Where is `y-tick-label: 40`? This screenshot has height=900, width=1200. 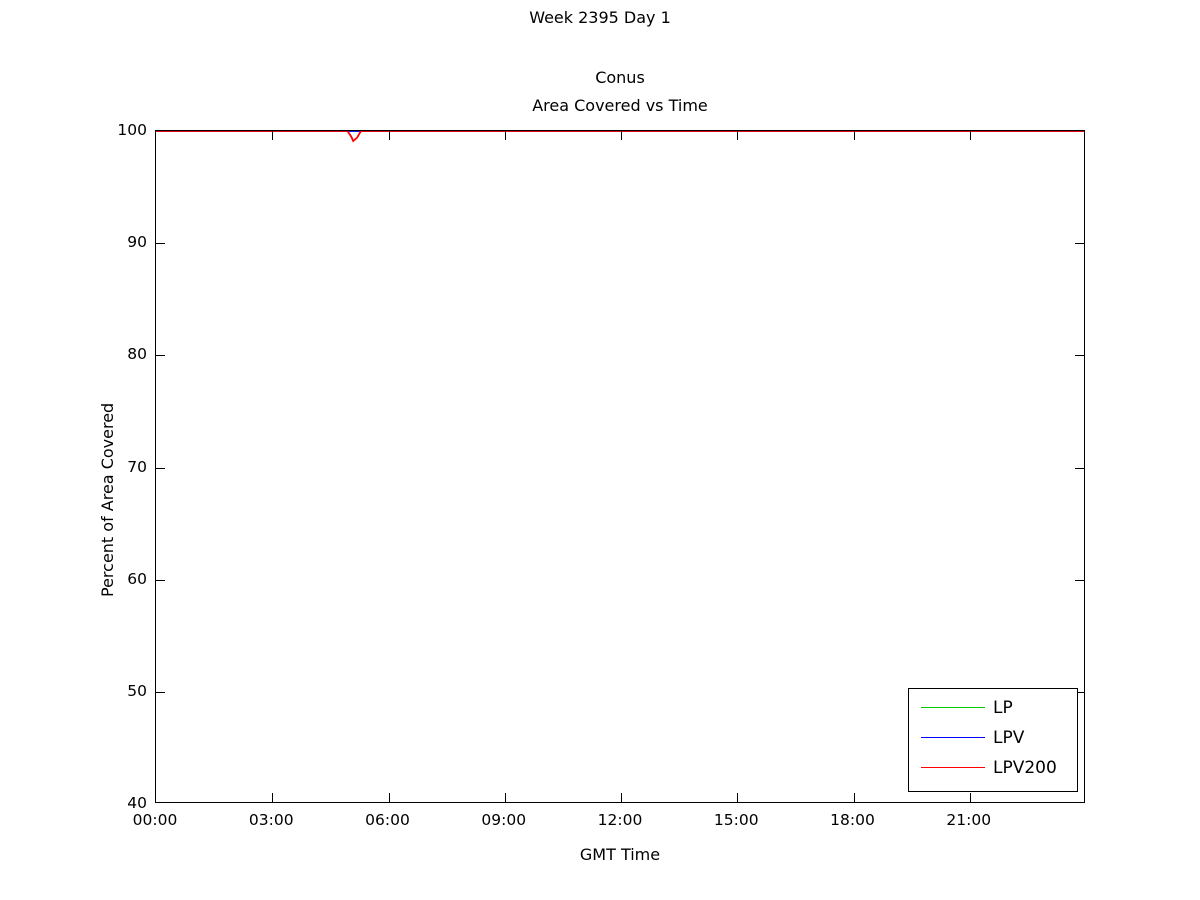 y-tick-label: 40 is located at coordinates (137, 803).